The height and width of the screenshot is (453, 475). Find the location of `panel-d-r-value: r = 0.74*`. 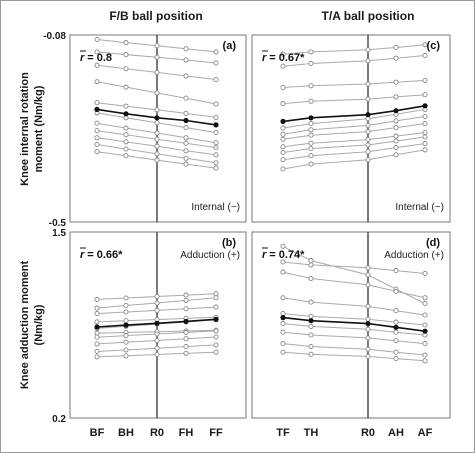

panel-d-r-value: r = 0.74* is located at coordinates (283, 255).